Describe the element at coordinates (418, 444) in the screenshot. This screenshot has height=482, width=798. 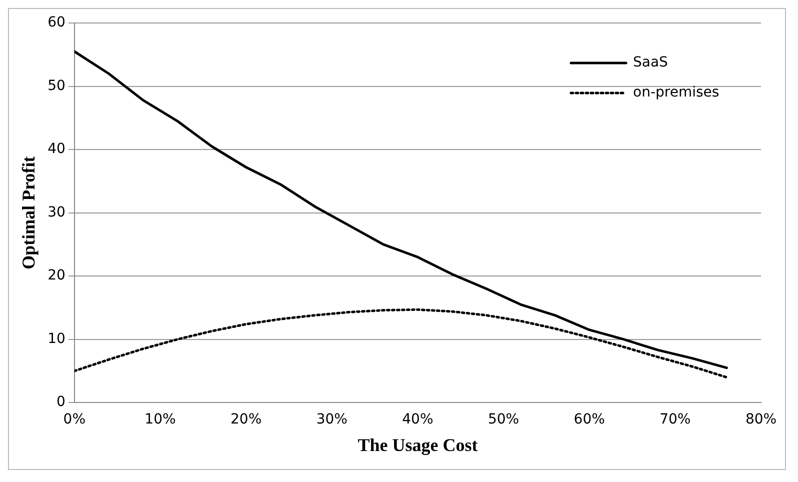
I see `x-axis-title: The Usage Cost` at that location.